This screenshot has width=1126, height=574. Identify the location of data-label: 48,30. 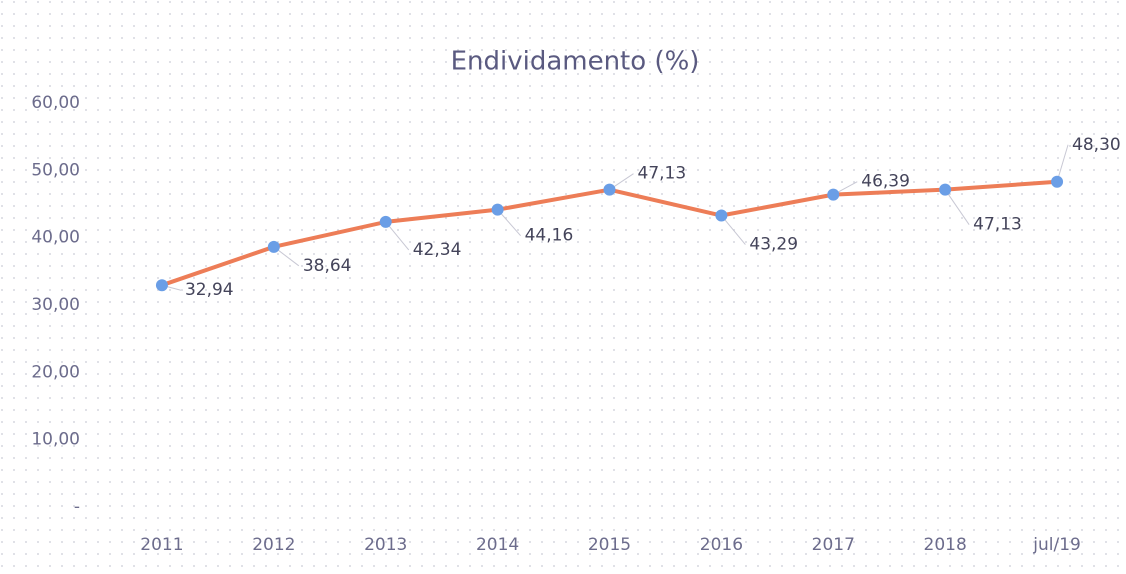
(1096, 145).